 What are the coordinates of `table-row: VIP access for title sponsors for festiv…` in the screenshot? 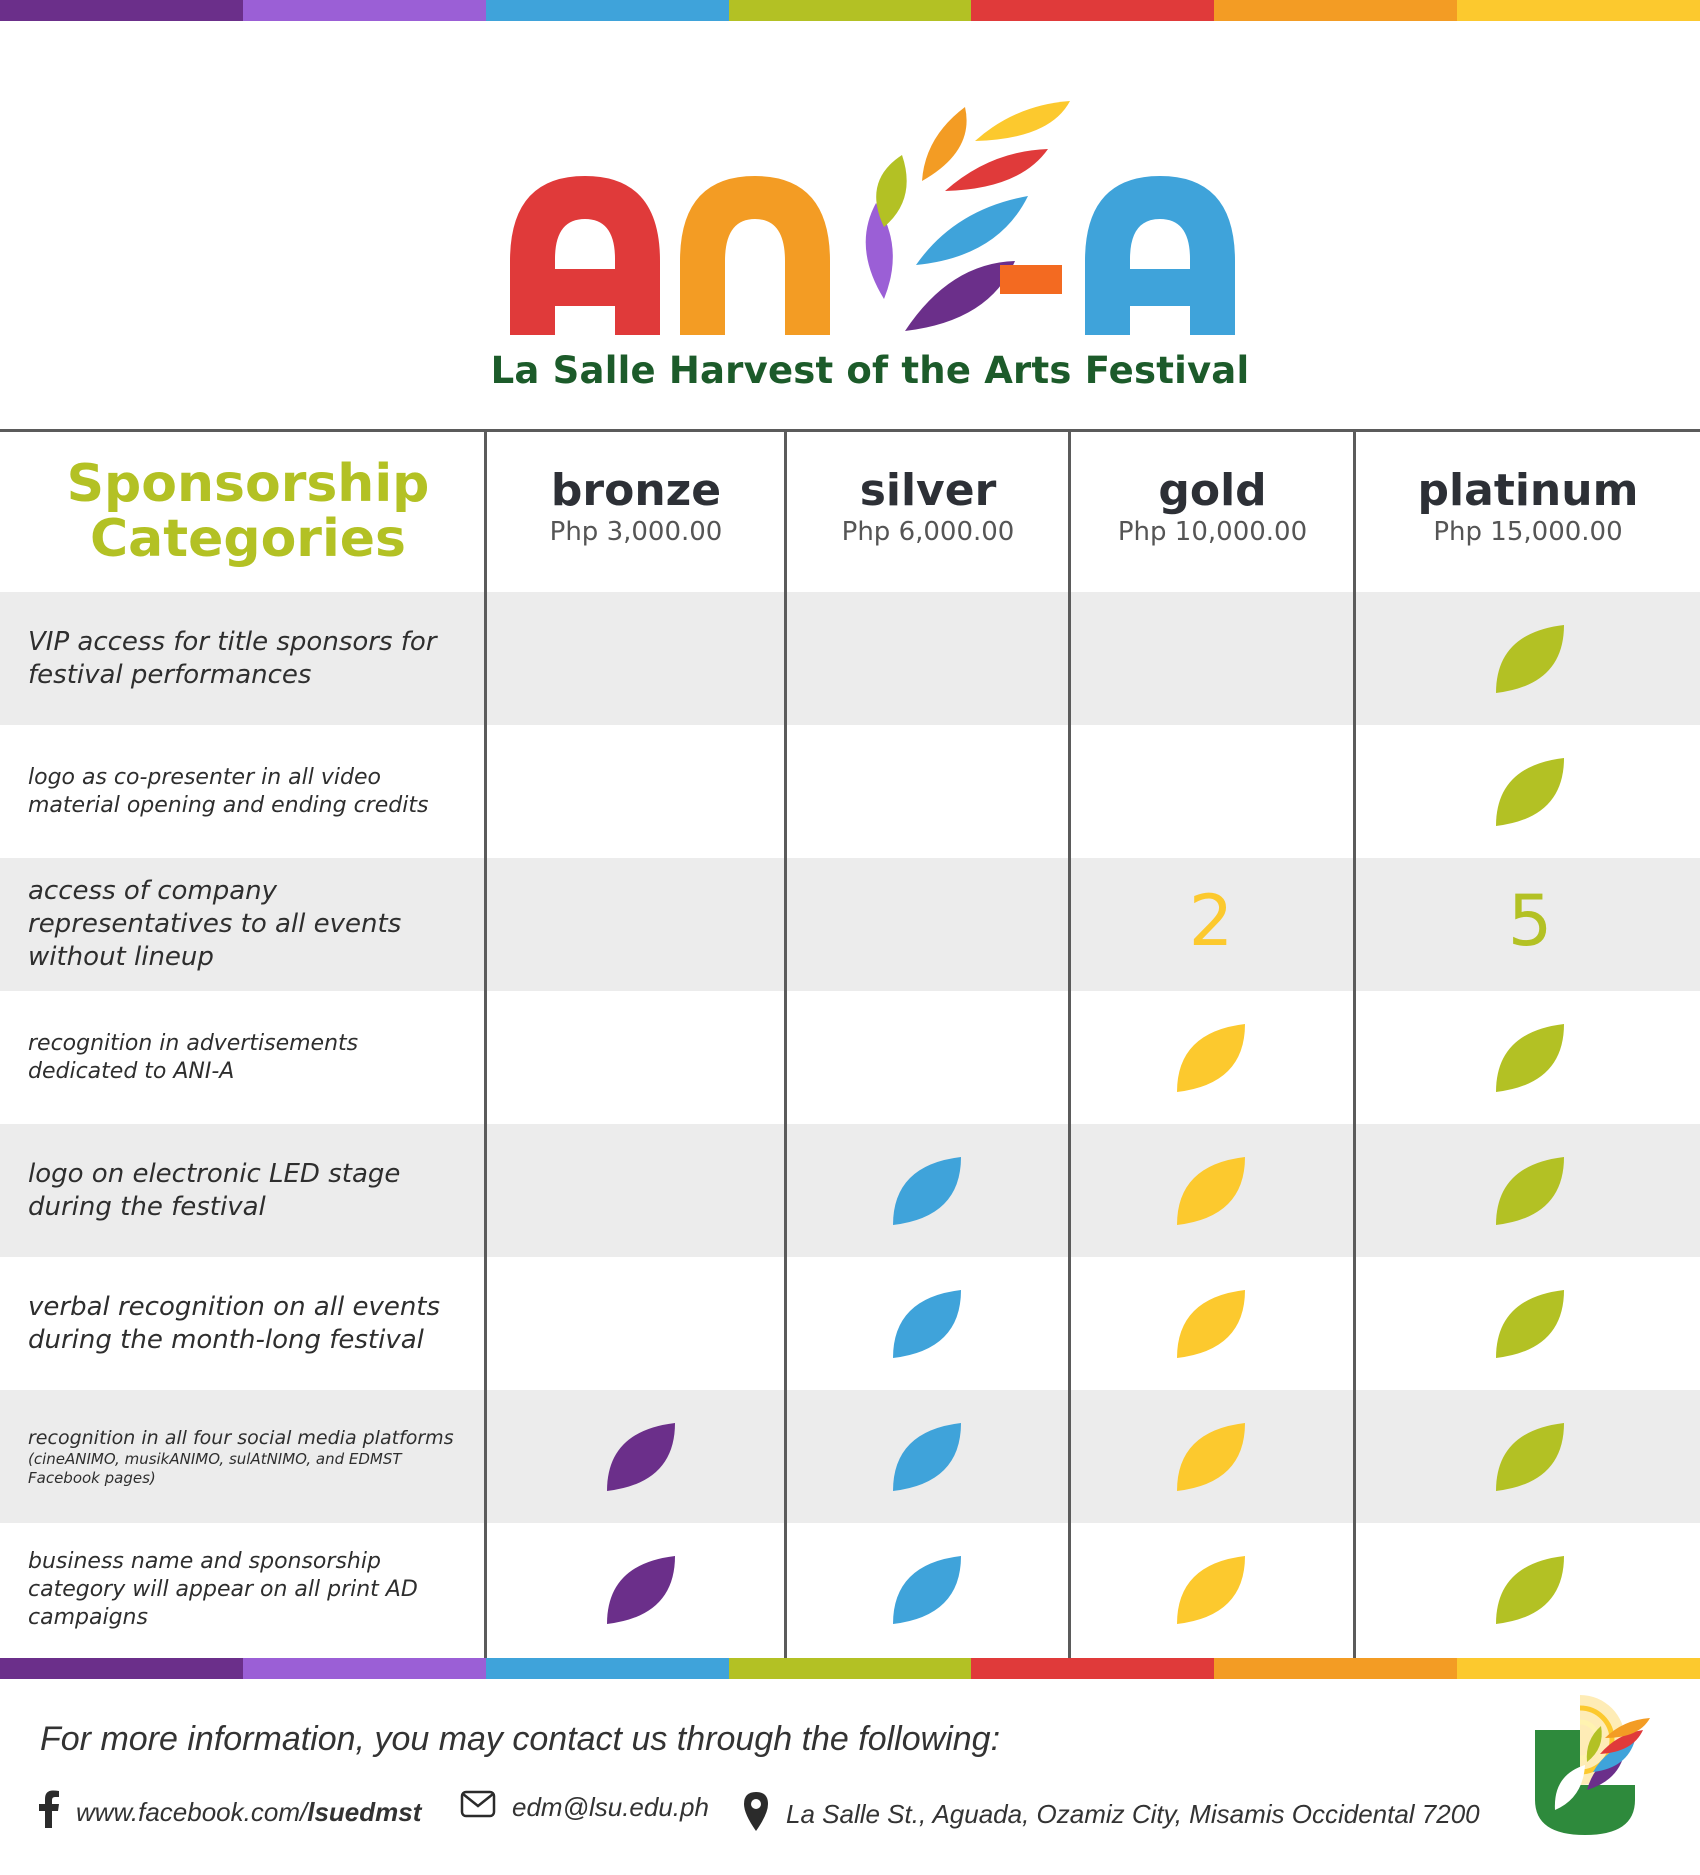 It's located at (850, 658).